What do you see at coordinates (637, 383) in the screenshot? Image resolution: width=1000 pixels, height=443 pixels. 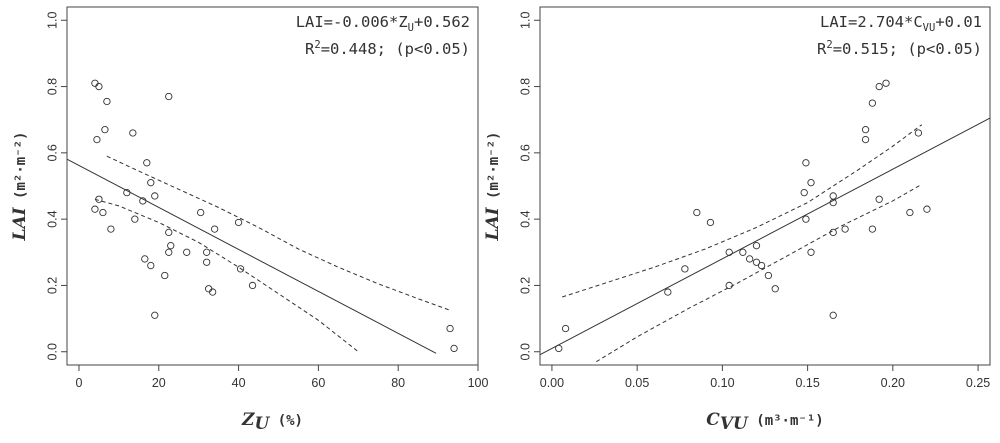 I see `x-tick-label: 0.05` at bounding box center [637, 383].